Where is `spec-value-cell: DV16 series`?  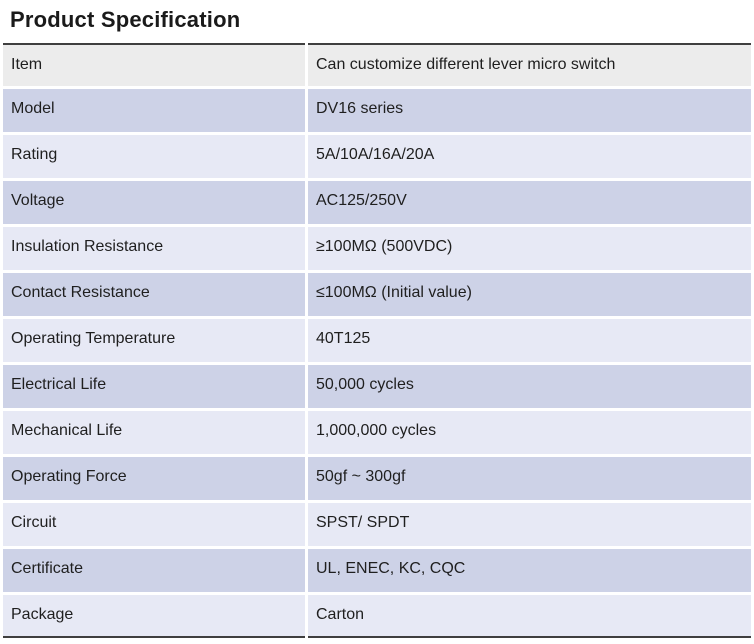 spec-value-cell: DV16 series is located at coordinates (529, 110).